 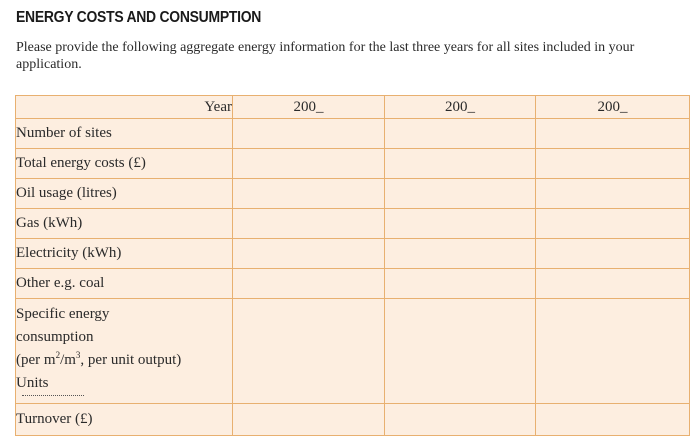 I want to click on year-col-3: 200_, so click(x=612, y=107).